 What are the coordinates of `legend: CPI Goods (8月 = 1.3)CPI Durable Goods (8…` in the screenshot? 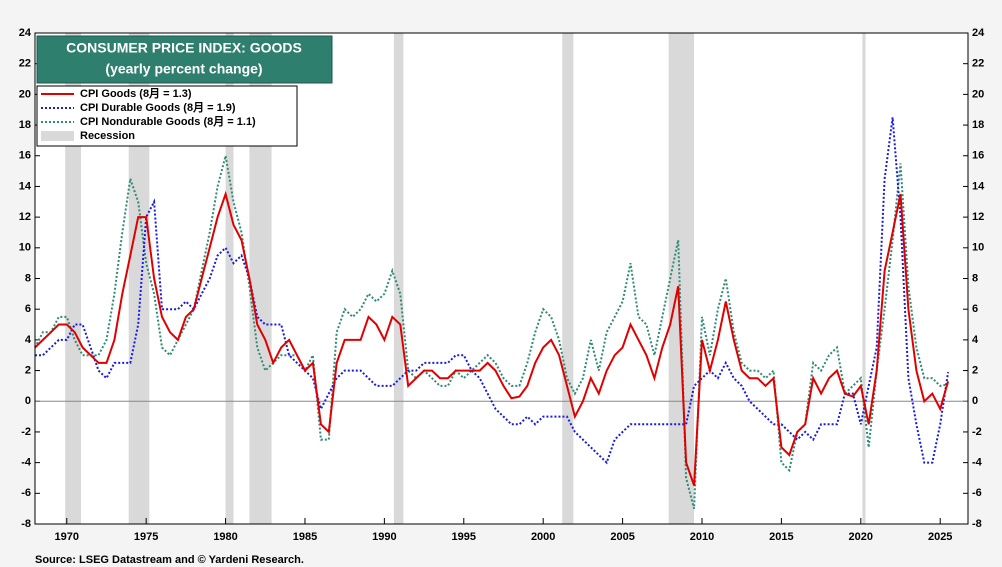 It's located at (167, 116).